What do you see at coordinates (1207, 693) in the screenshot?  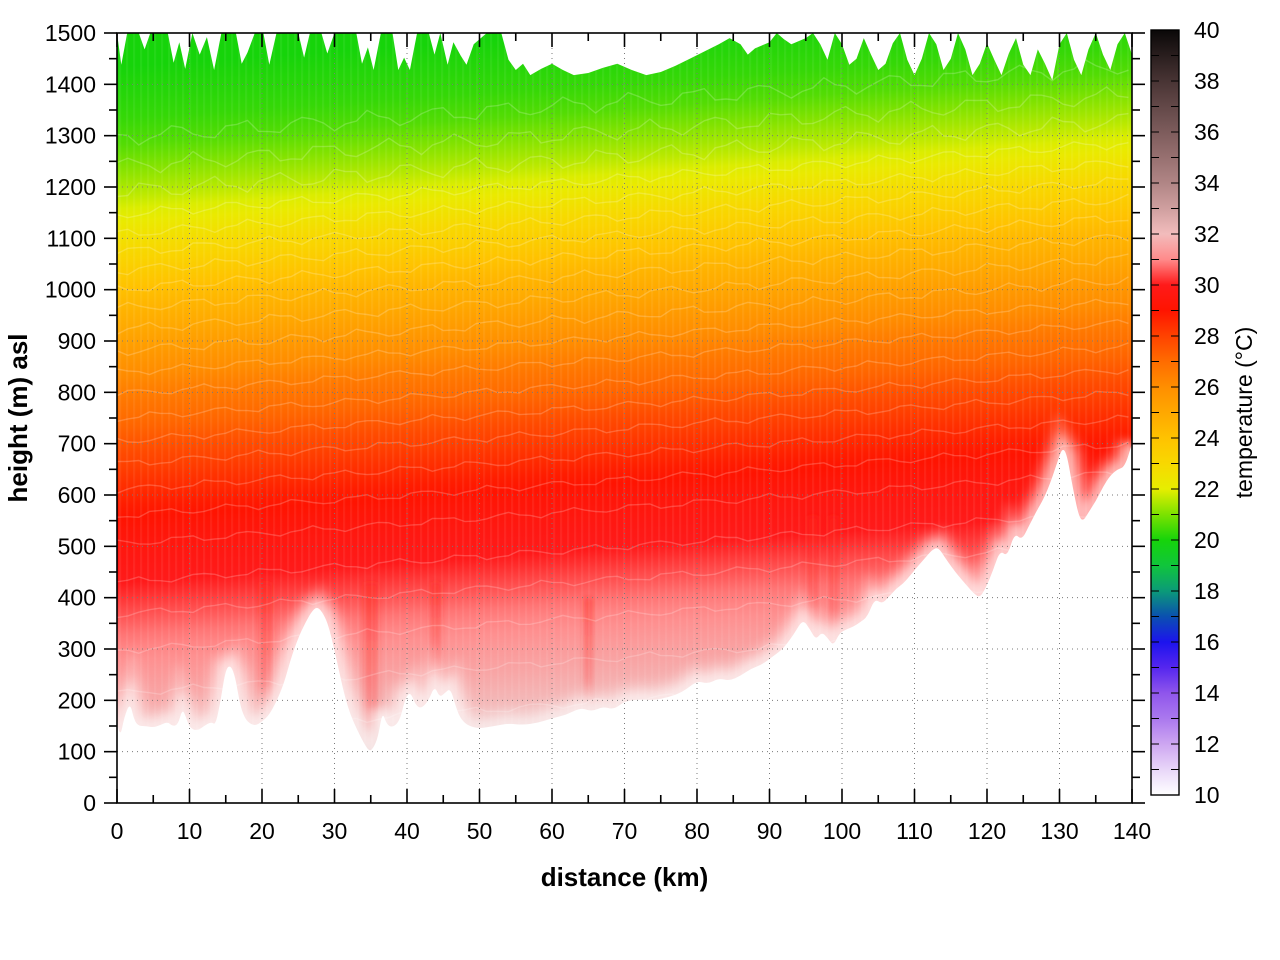 I see `colorbar-tick-label: 14` at bounding box center [1207, 693].